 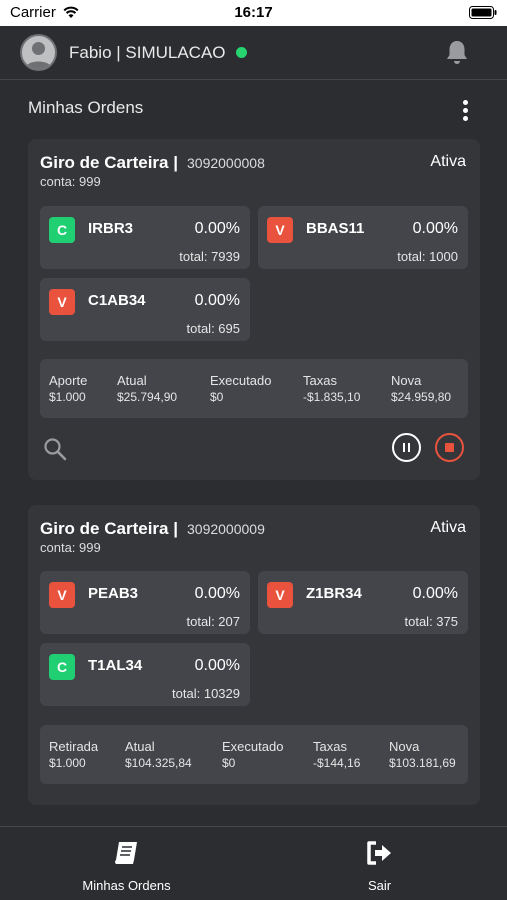 I want to click on tab-label: Minhas Ordens, so click(x=126, y=885).